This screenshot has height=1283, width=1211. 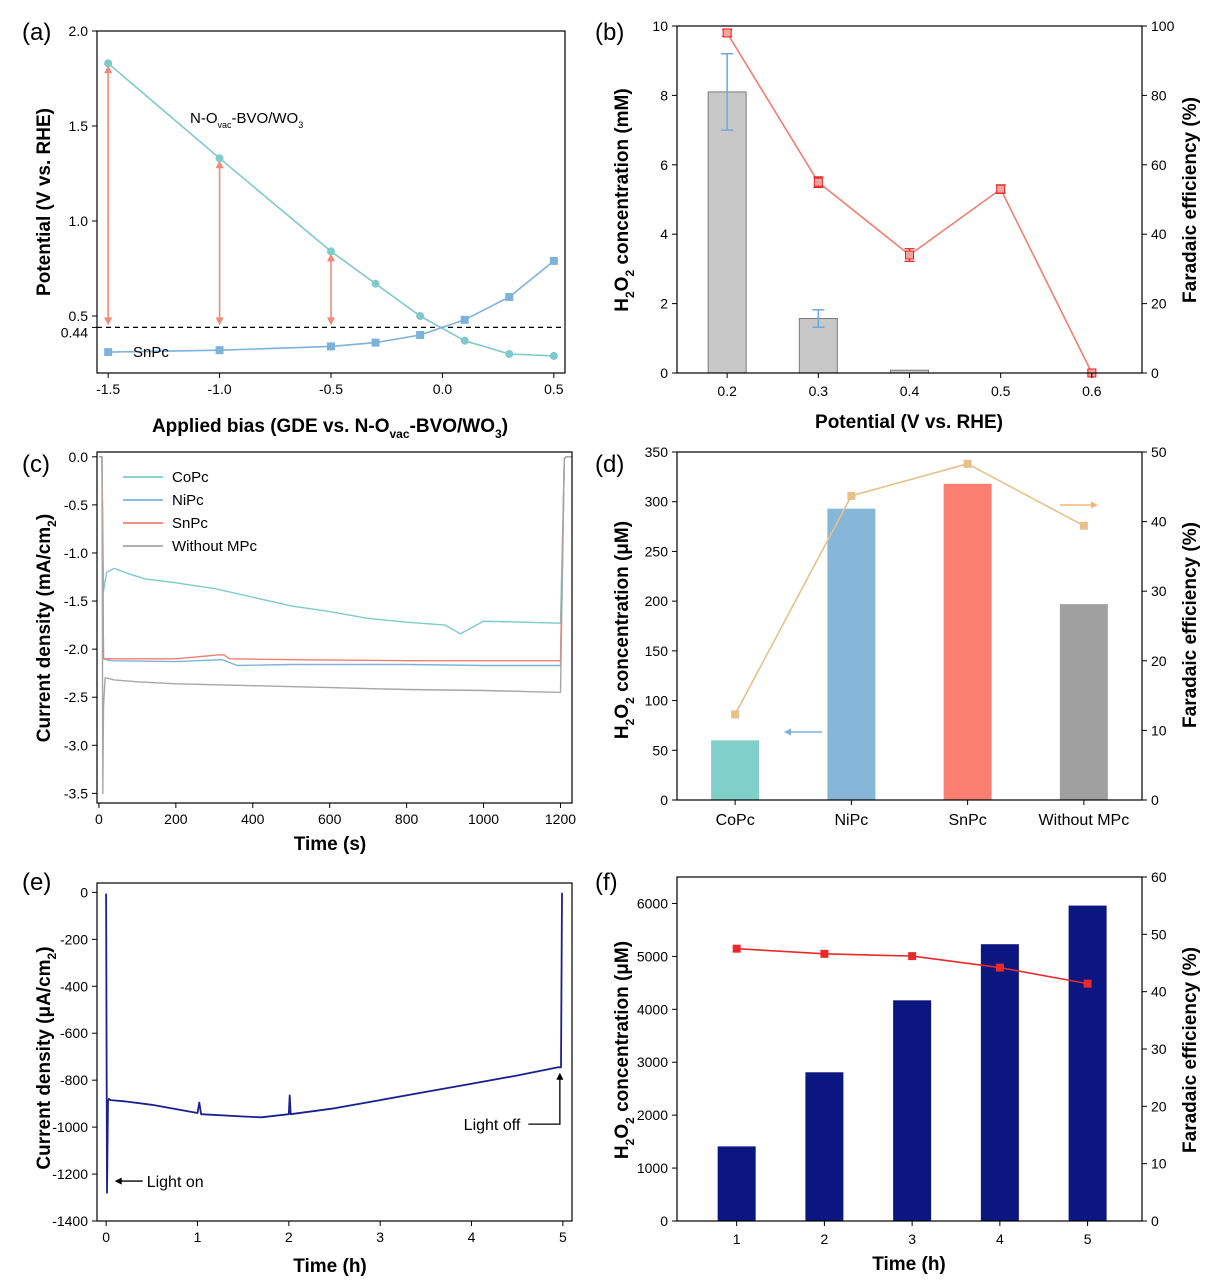 I want to click on y-tick-label: -1000, so click(x=70, y=1127).